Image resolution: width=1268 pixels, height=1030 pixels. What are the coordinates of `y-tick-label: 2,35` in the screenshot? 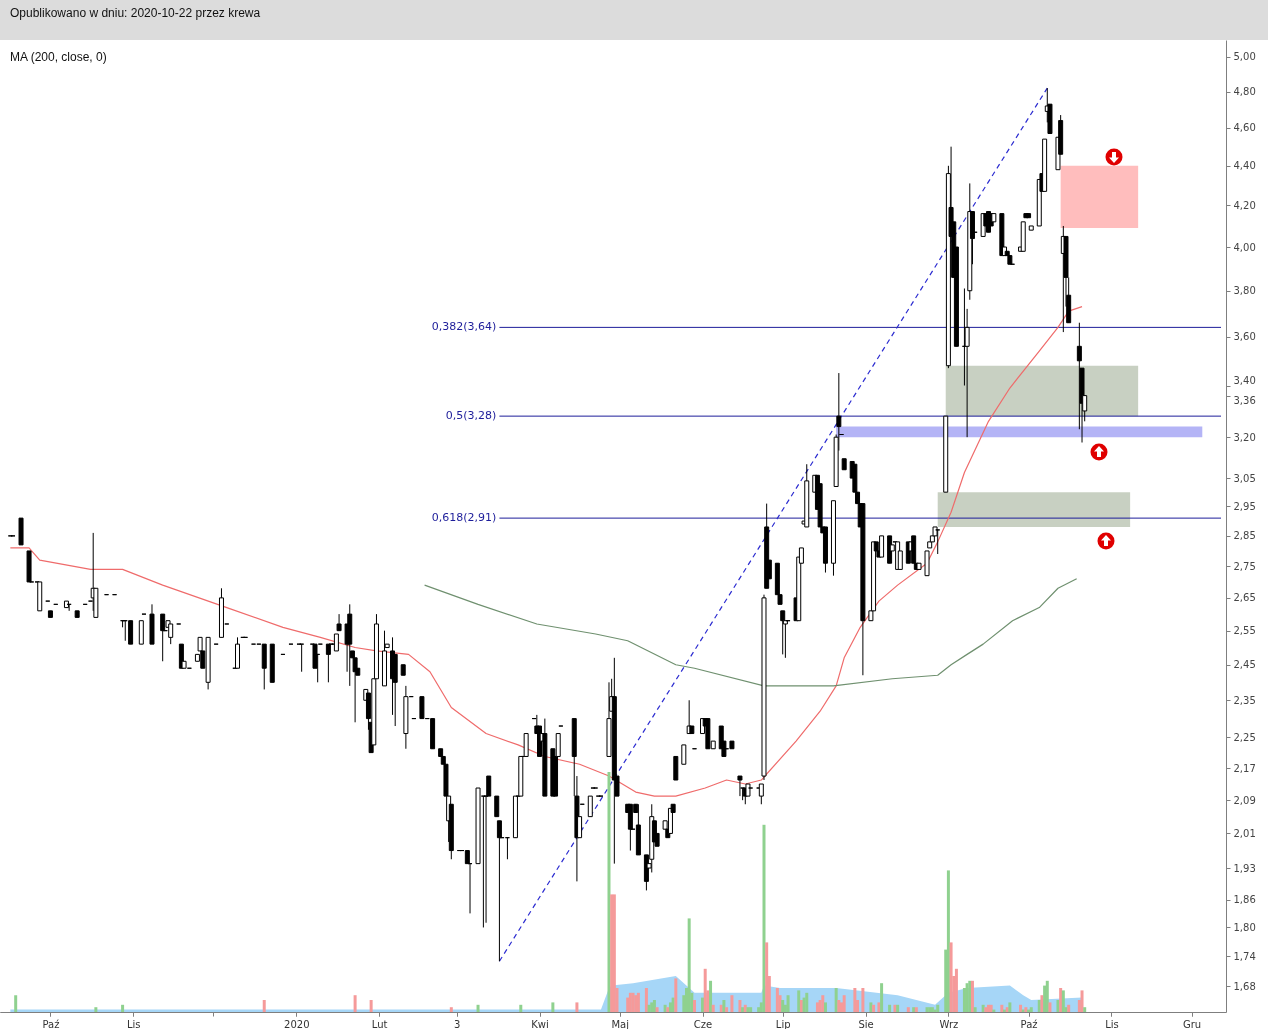 It's located at (1244, 700).